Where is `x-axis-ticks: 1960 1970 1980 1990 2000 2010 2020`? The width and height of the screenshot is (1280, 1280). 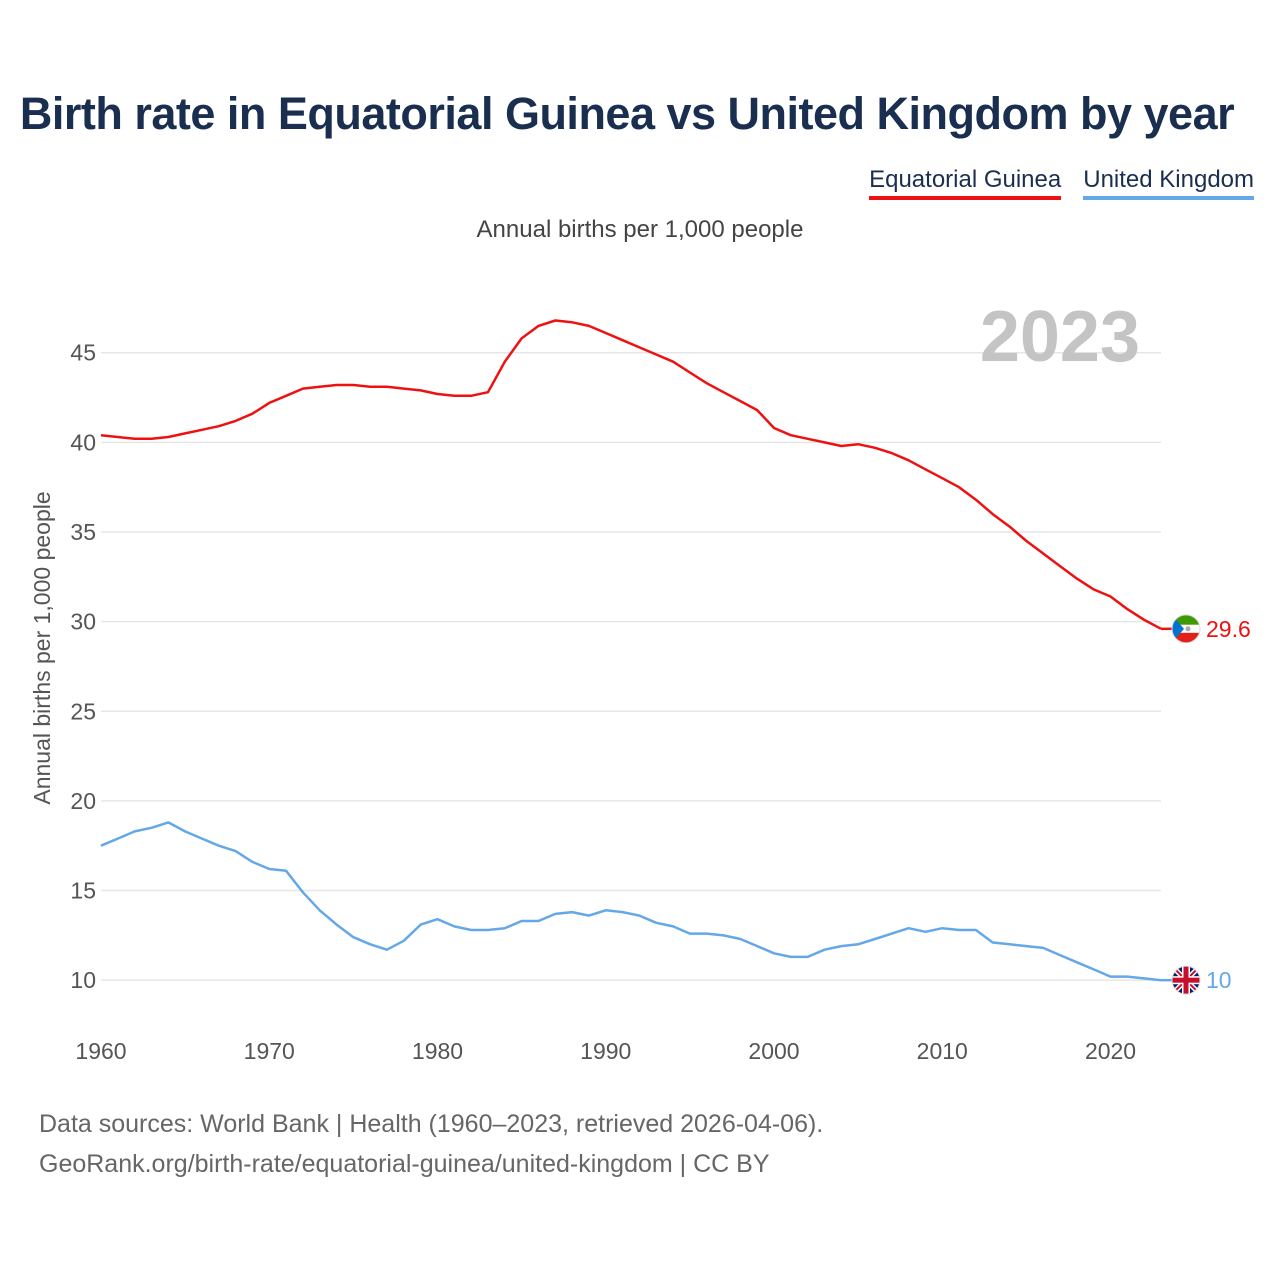
x-axis-ticks: 1960 1970 1980 1990 2000 2010 2020 is located at coordinates (605, 1051).